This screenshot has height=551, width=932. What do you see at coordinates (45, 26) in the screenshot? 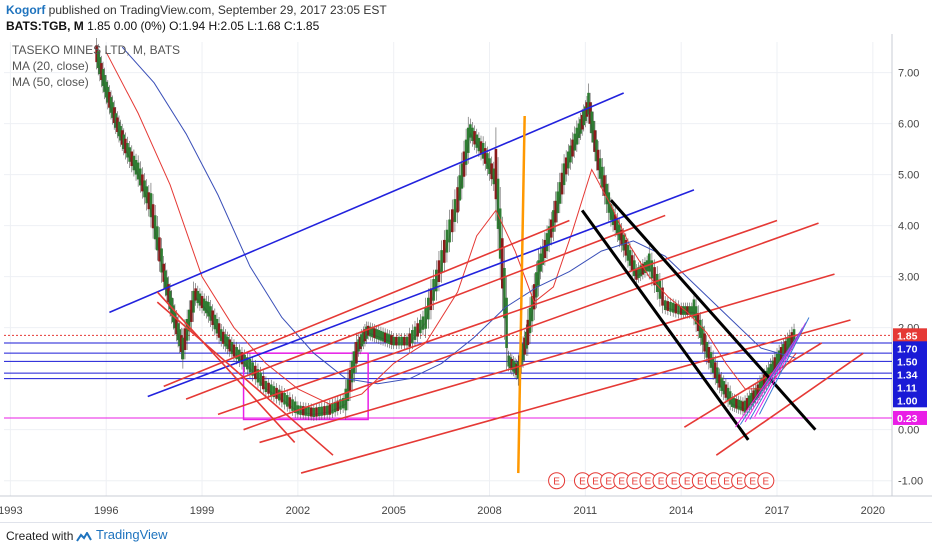
I see `symbol-label: BATS:TGB, M` at bounding box center [45, 26].